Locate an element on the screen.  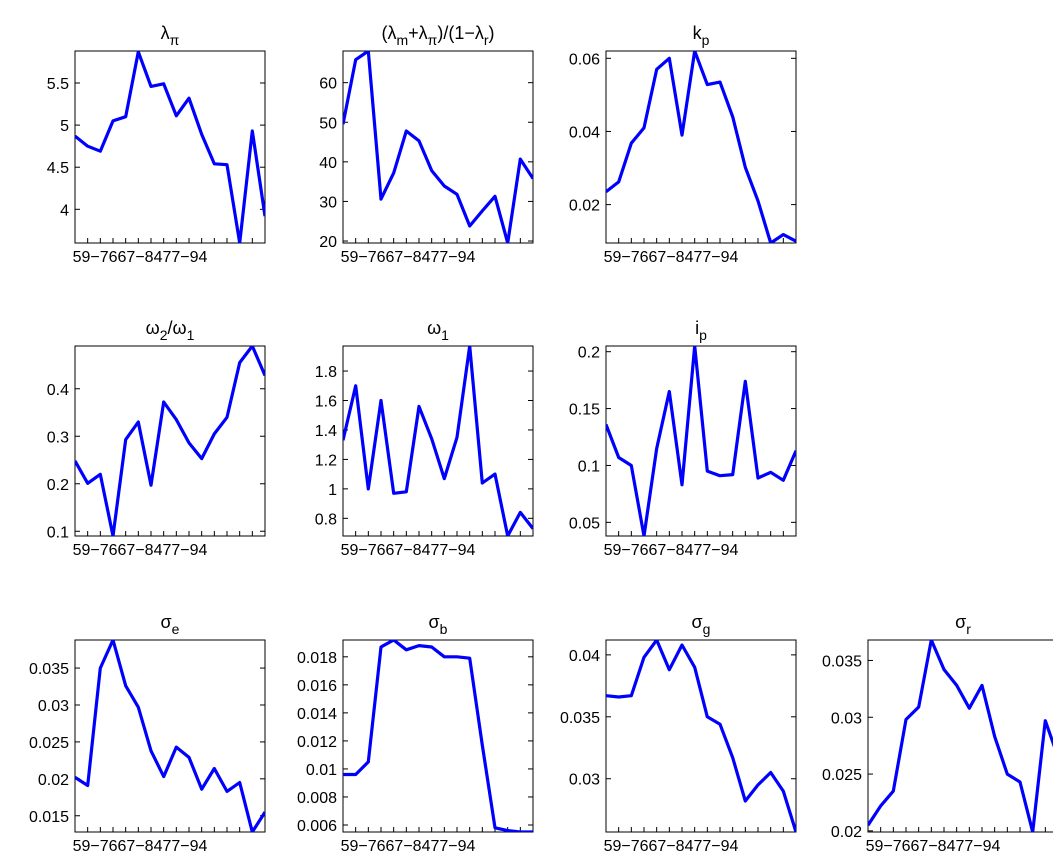
title-text: k is located at coordinates (698, 33).